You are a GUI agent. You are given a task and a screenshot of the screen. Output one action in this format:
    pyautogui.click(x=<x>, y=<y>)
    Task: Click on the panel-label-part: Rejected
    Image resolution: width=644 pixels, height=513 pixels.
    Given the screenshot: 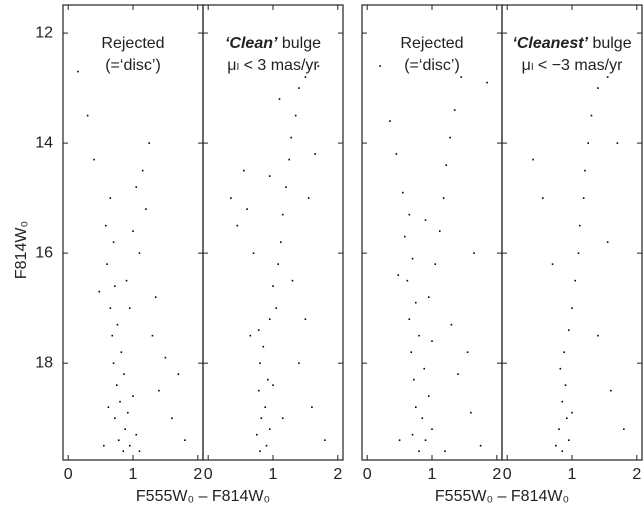 What is the action you would take?
    pyautogui.click(x=132, y=43)
    